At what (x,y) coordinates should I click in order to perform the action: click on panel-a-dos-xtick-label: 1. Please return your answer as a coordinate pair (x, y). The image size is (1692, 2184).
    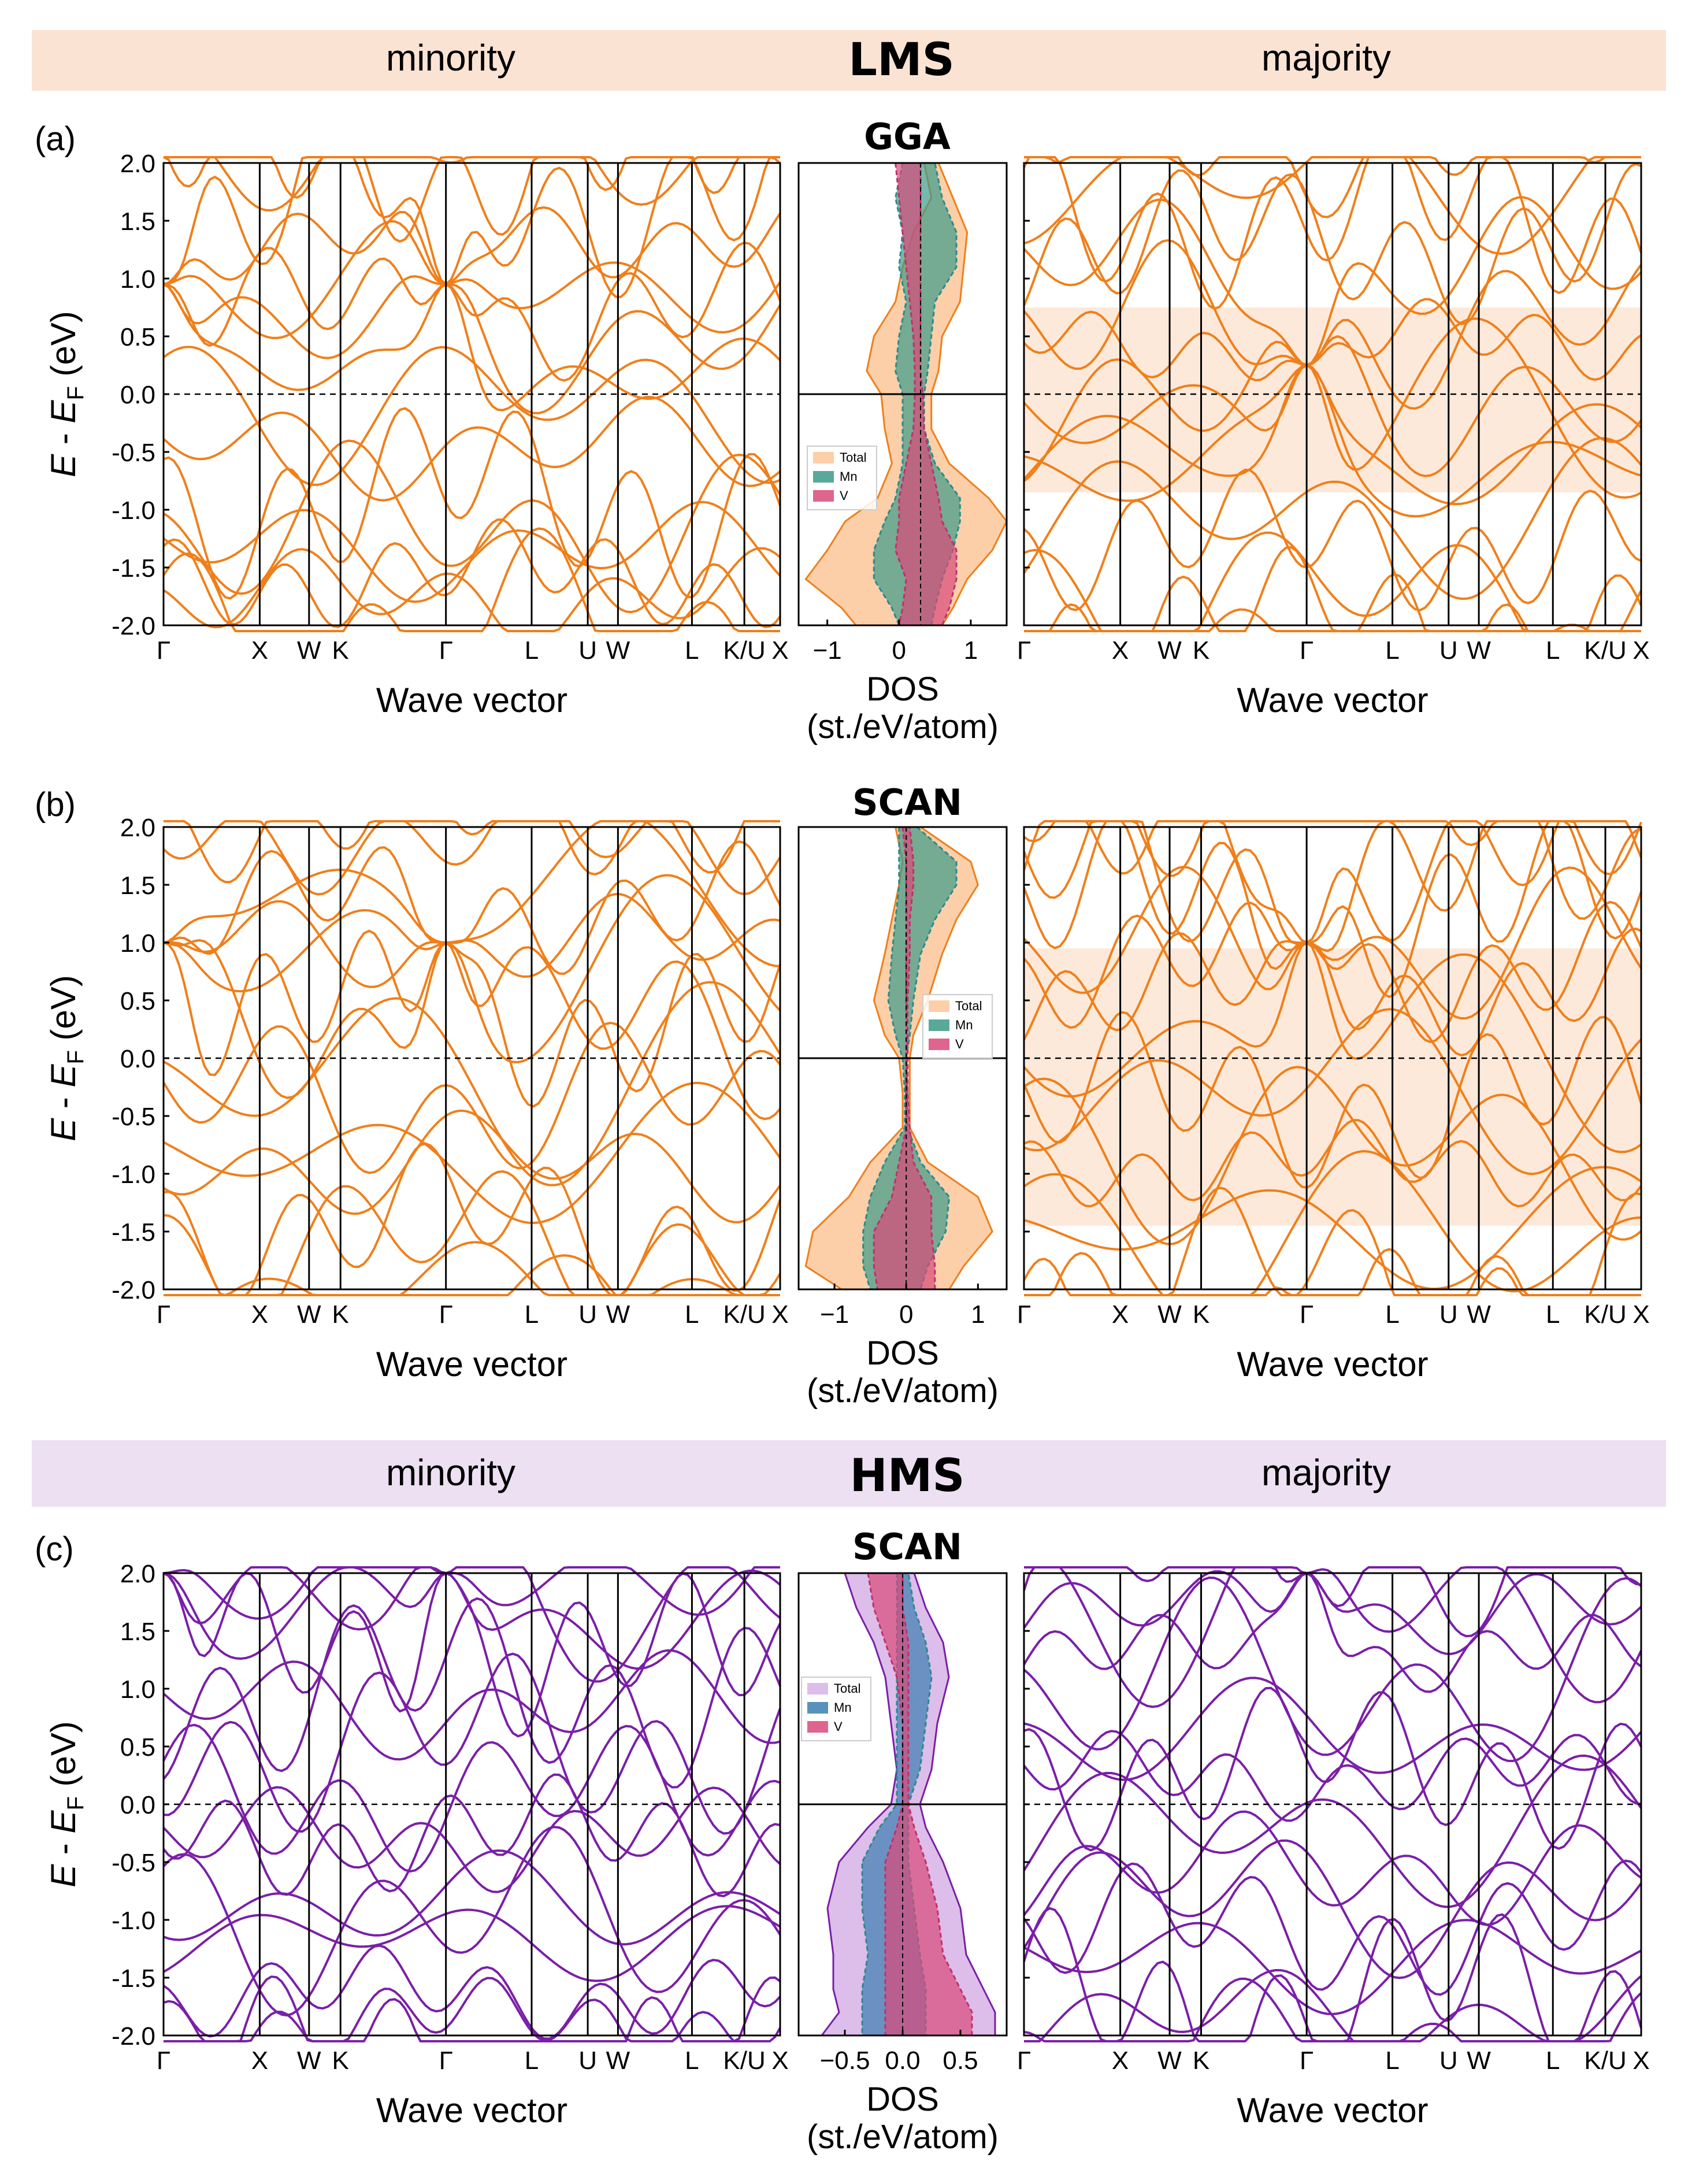
    Looking at the image, I should click on (971, 650).